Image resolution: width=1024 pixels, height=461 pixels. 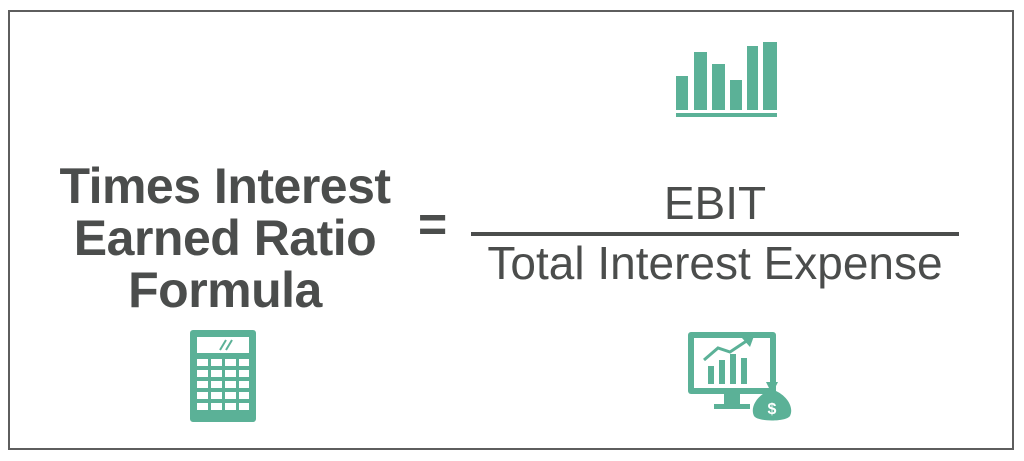 I want to click on fraction-bar, so click(x=715, y=234).